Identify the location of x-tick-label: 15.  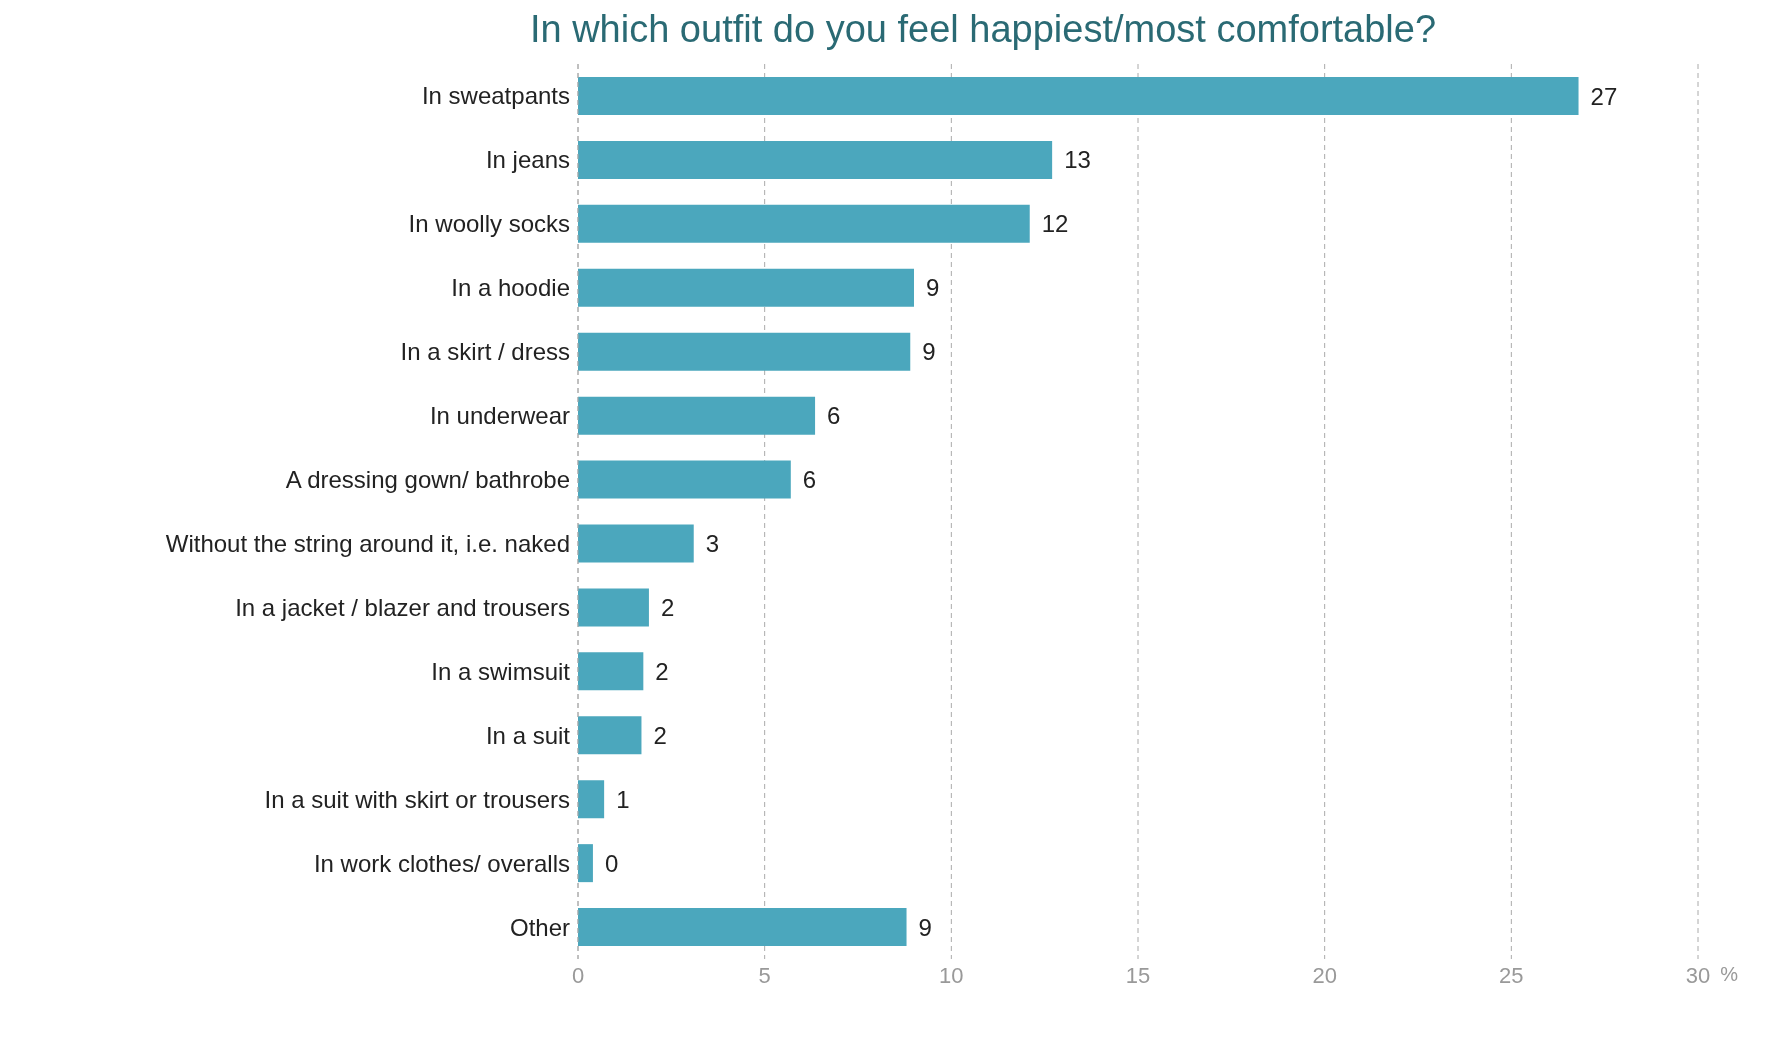
(1138, 975).